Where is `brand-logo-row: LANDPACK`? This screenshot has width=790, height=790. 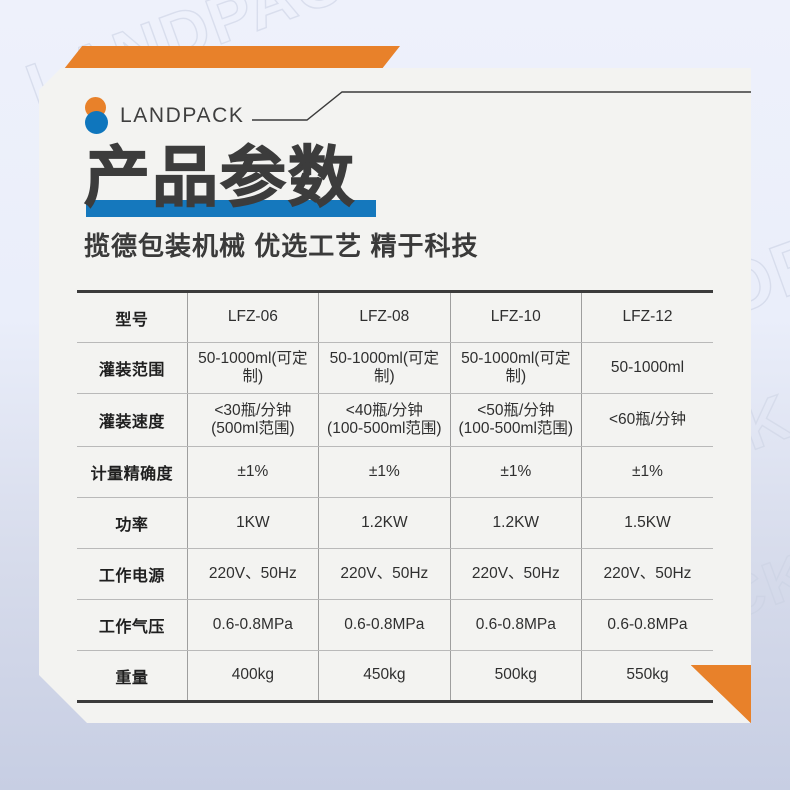
brand-logo-row: LANDPACK is located at coordinates (404, 117).